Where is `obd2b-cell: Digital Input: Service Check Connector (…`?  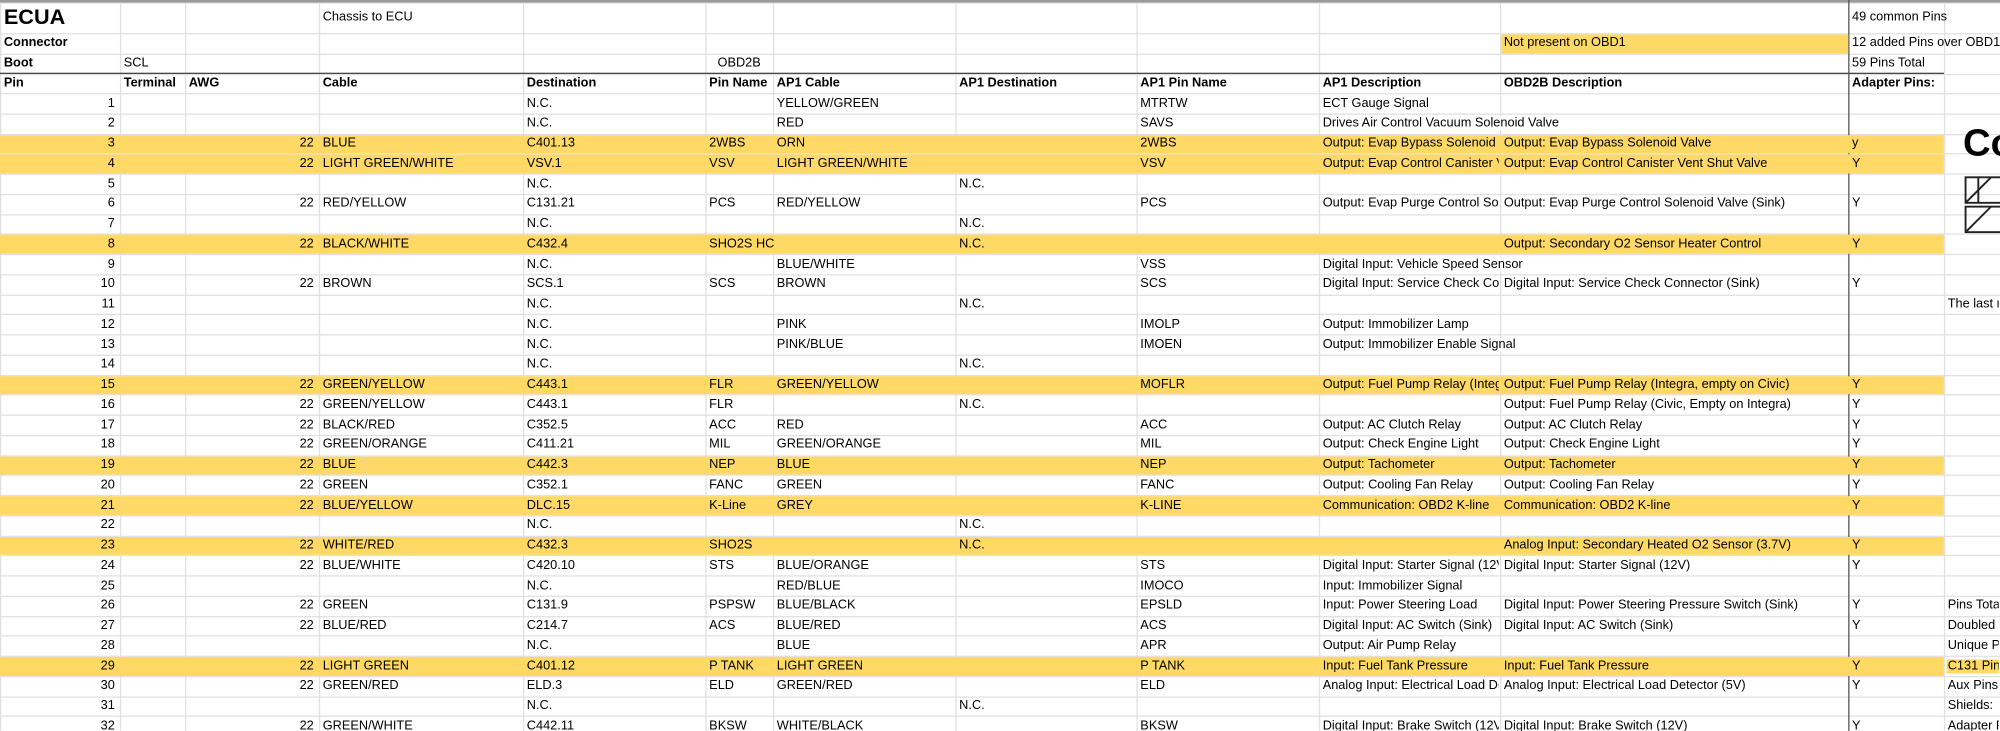
obd2b-cell: Digital Input: Service Check Connector (… is located at coordinates (1674, 284).